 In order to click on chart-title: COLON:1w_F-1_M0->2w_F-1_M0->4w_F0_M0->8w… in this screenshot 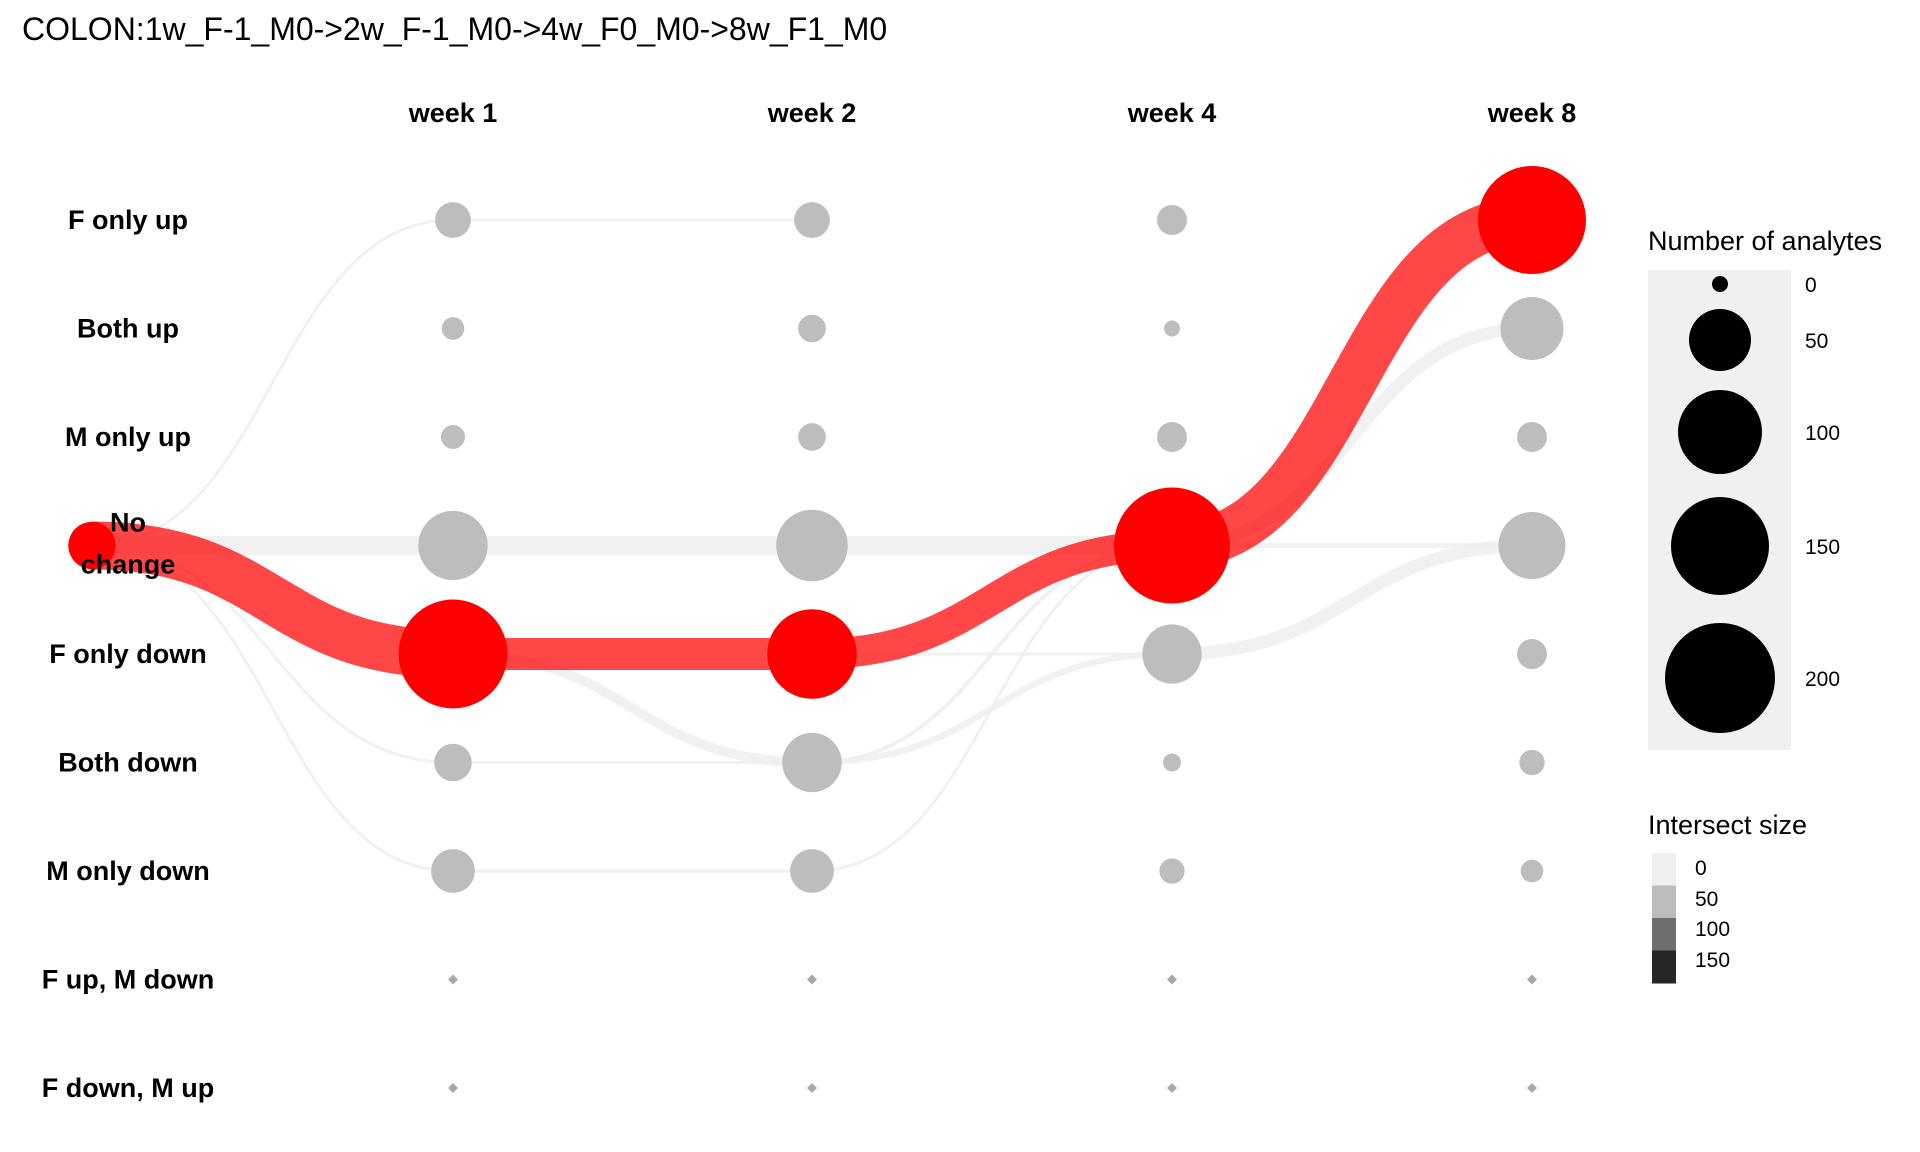, I will do `click(454, 29)`.